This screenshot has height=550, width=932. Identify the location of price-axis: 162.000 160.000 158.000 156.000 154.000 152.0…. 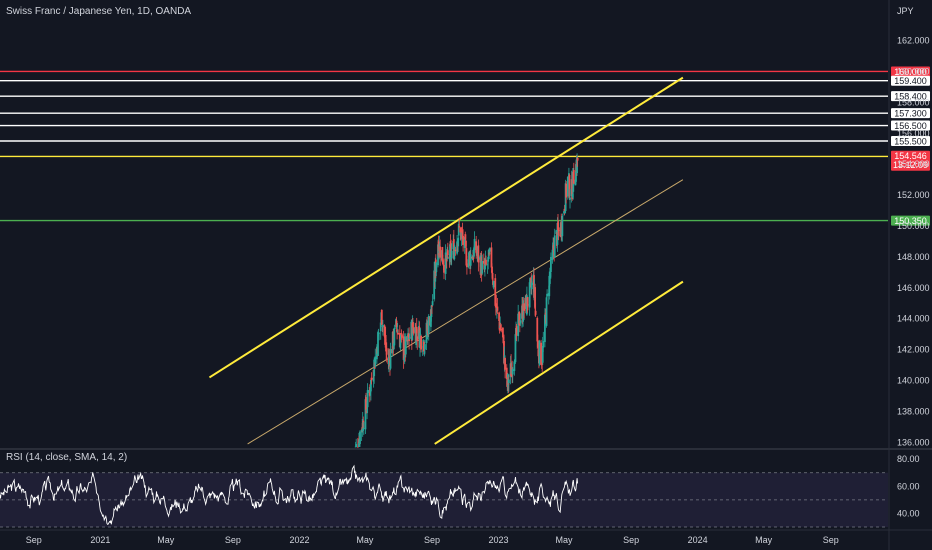
(913, 242).